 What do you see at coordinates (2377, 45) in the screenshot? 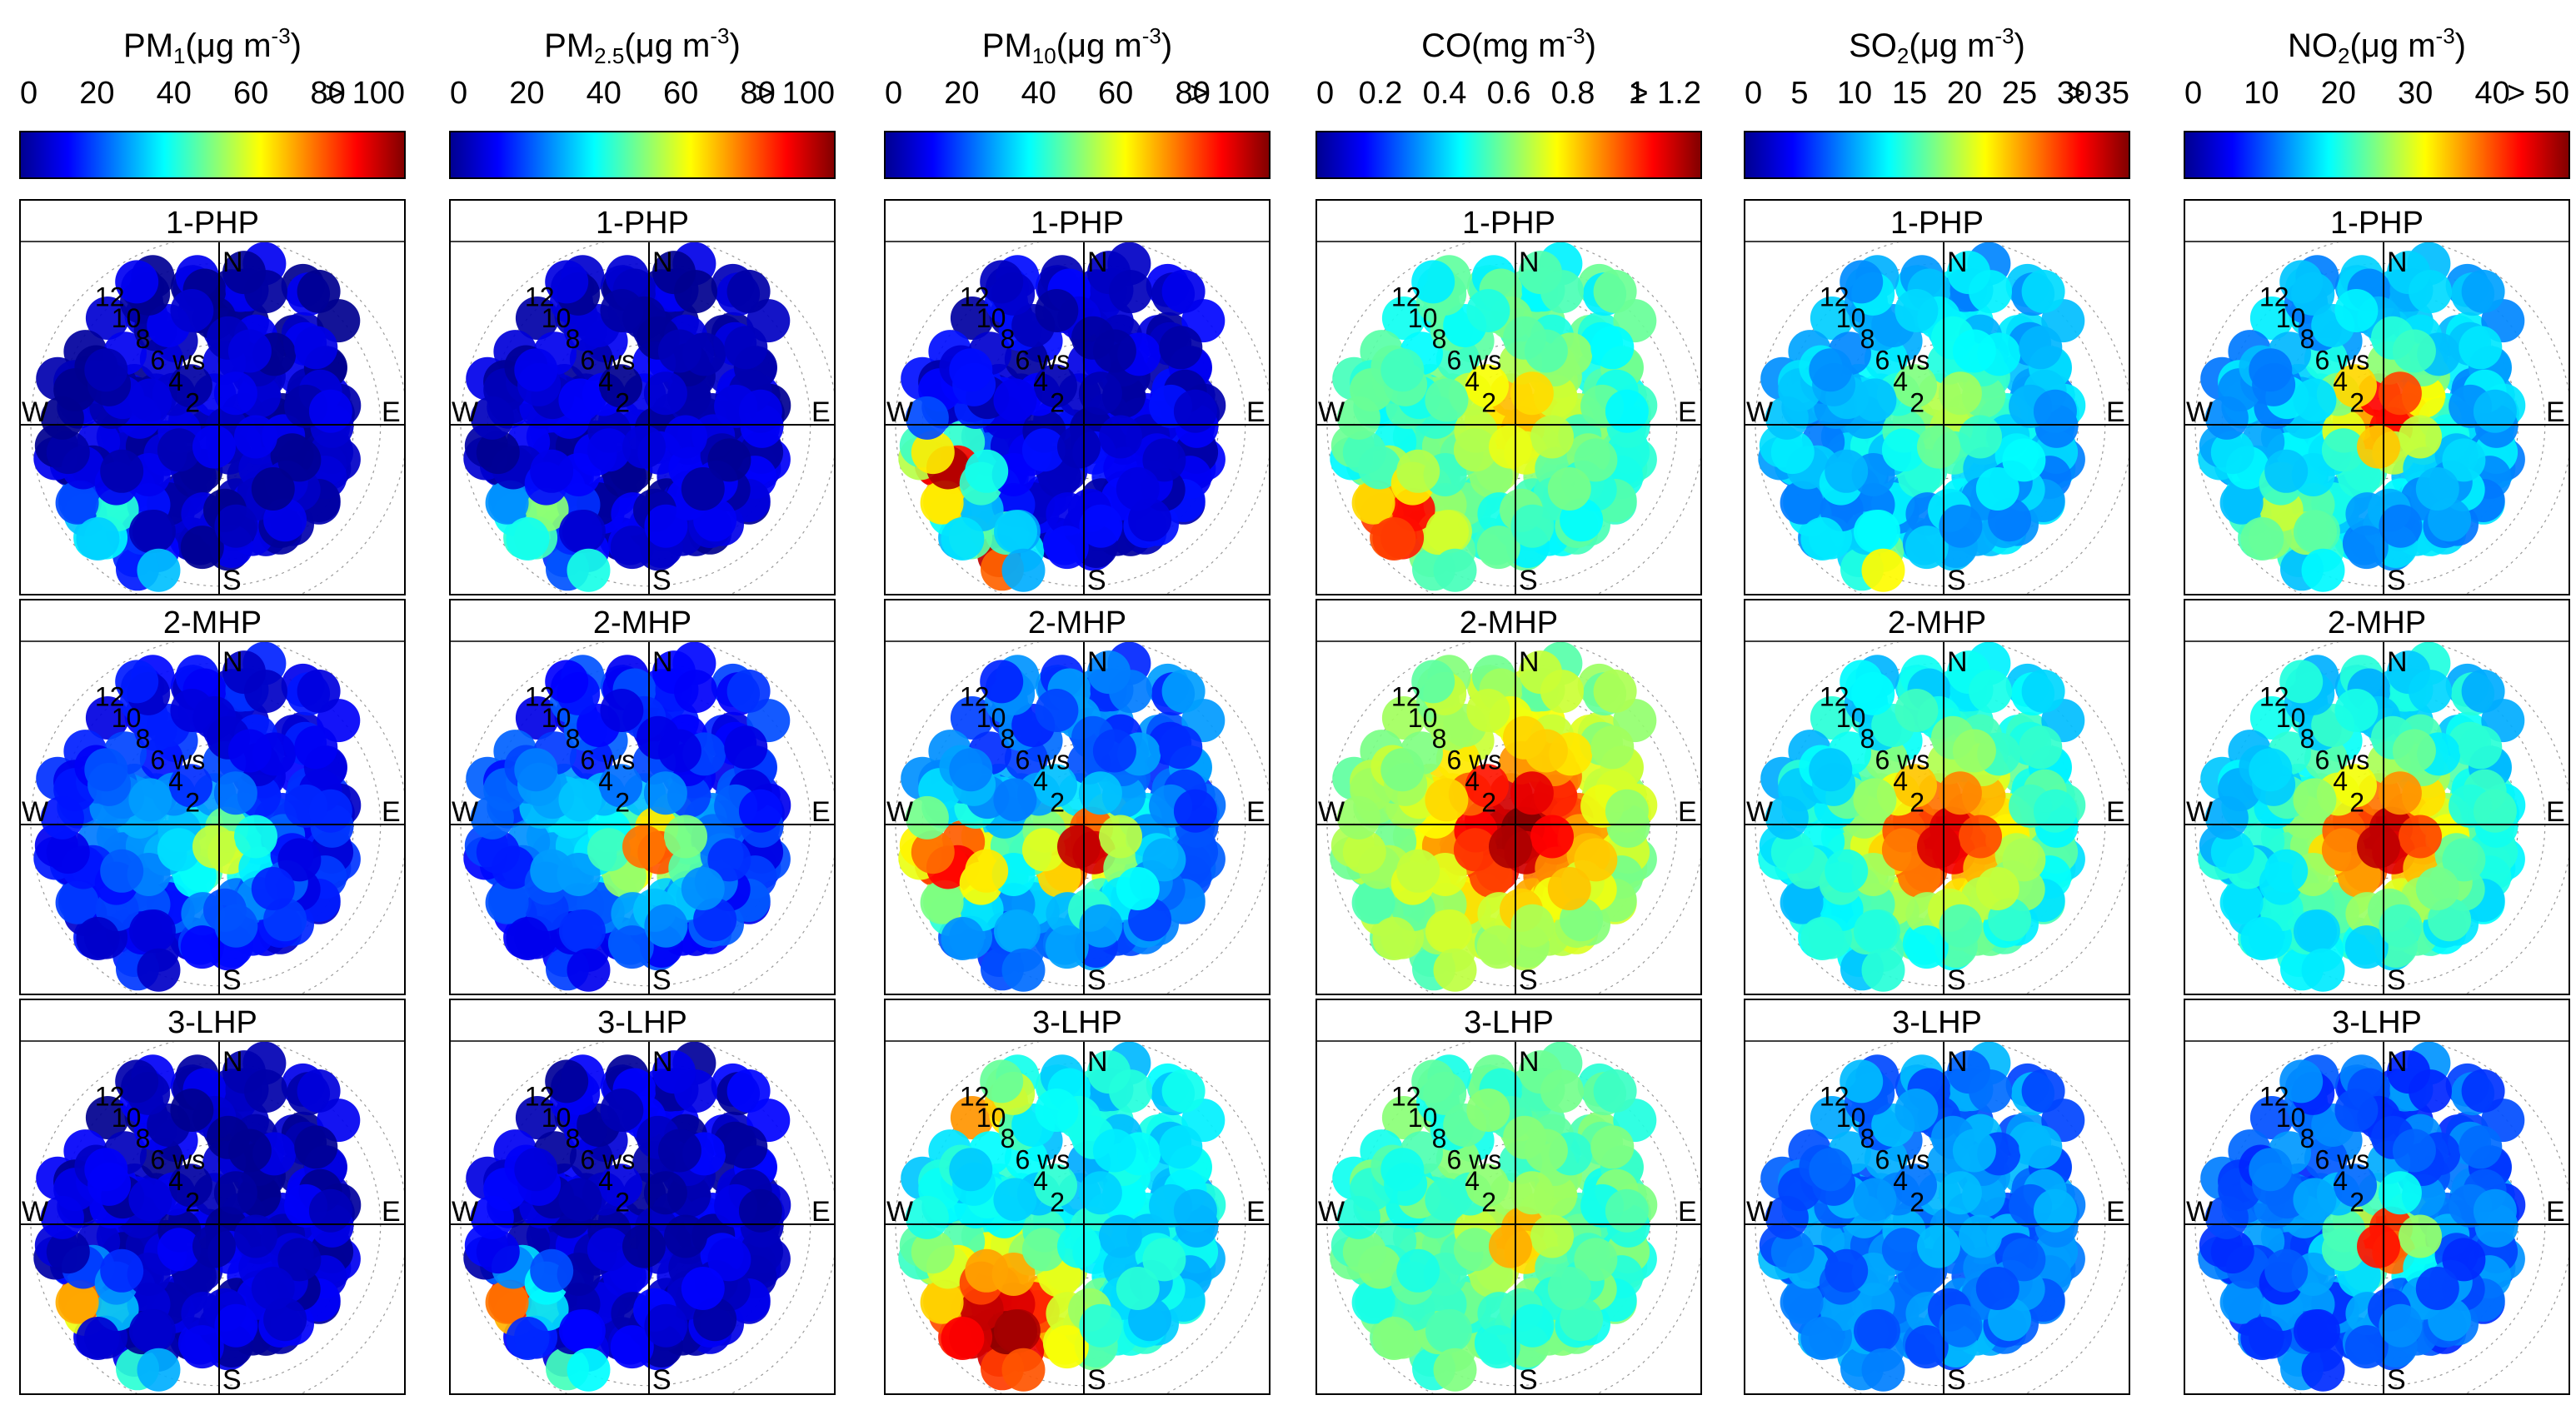
I see `column-title-no2: NO2(μg m-3)` at bounding box center [2377, 45].